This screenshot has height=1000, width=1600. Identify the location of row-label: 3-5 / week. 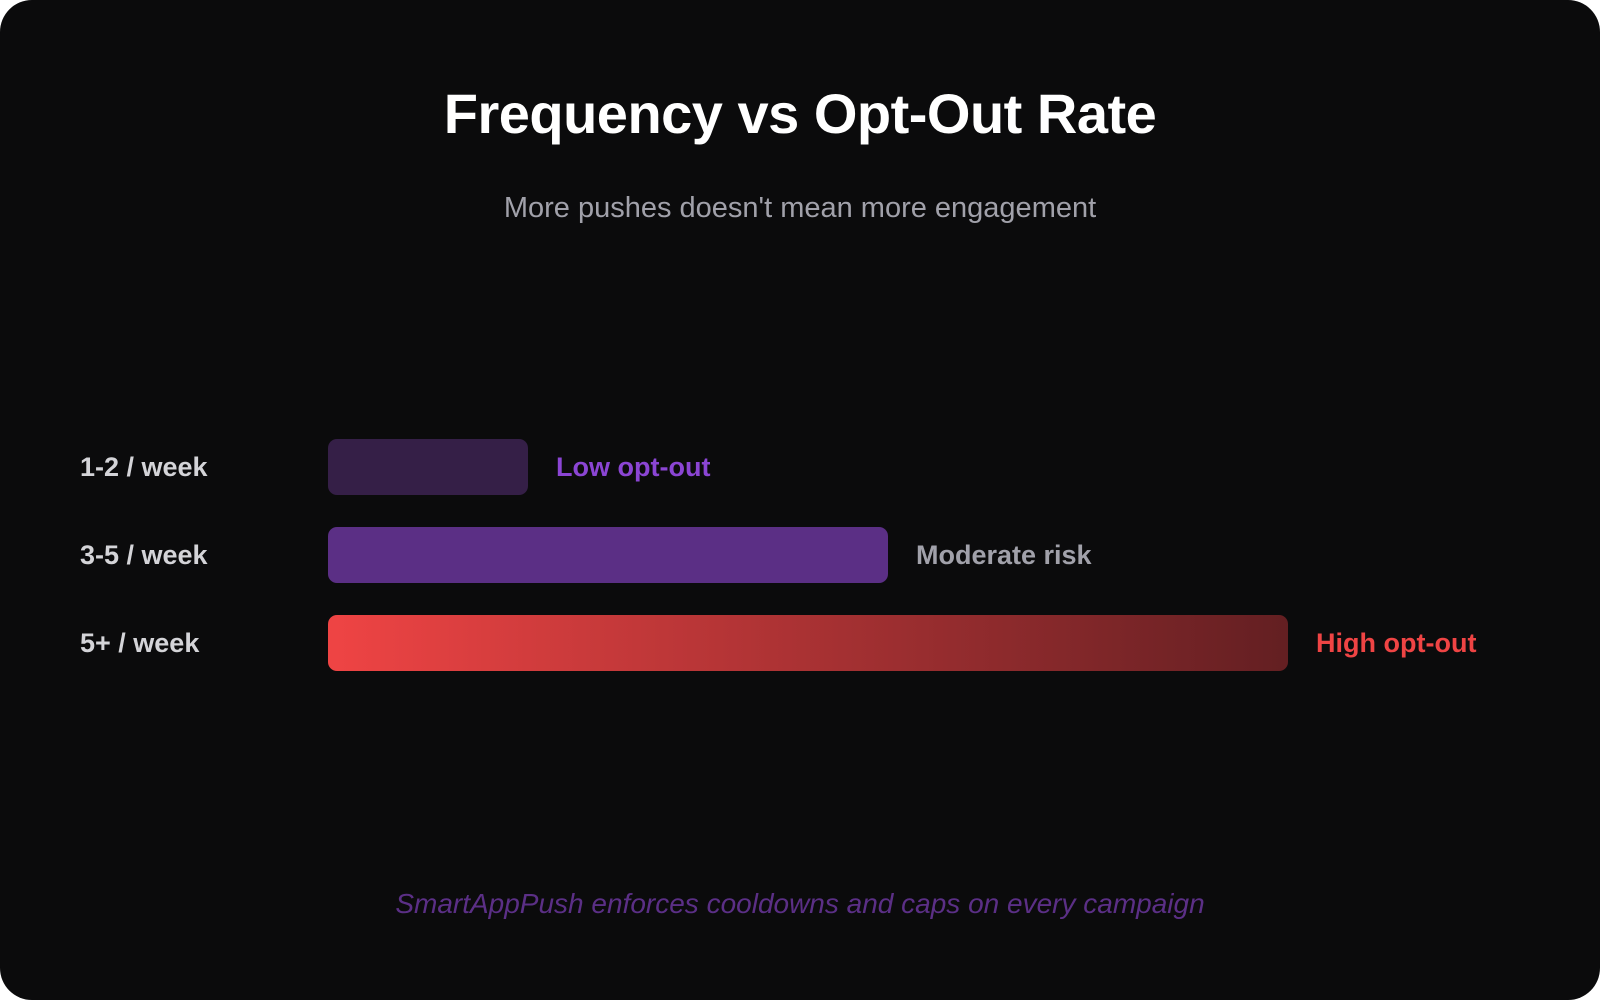
(144, 555).